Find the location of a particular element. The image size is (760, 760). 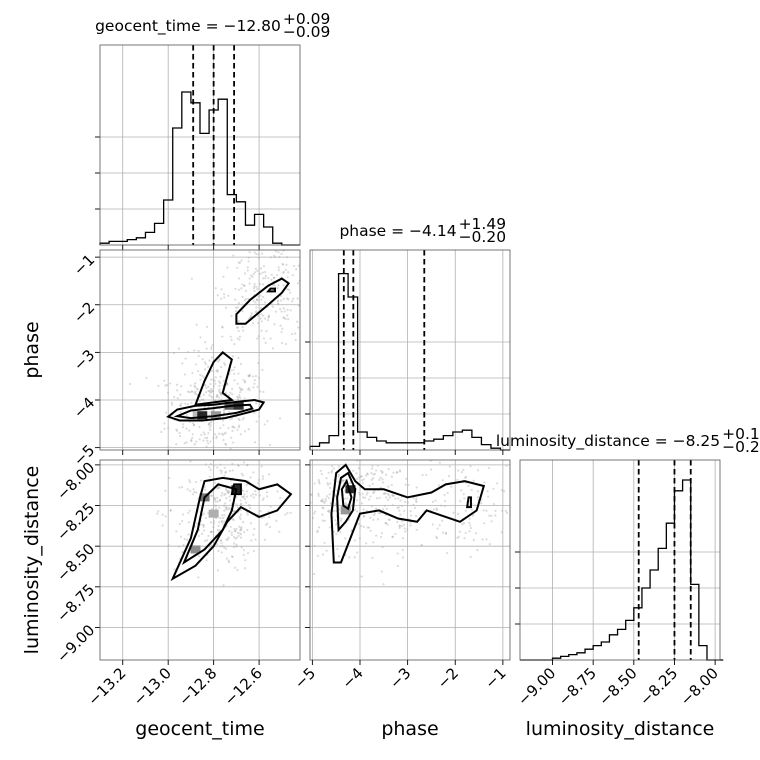

x-tick-label: −4 is located at coordinates (352, 678).